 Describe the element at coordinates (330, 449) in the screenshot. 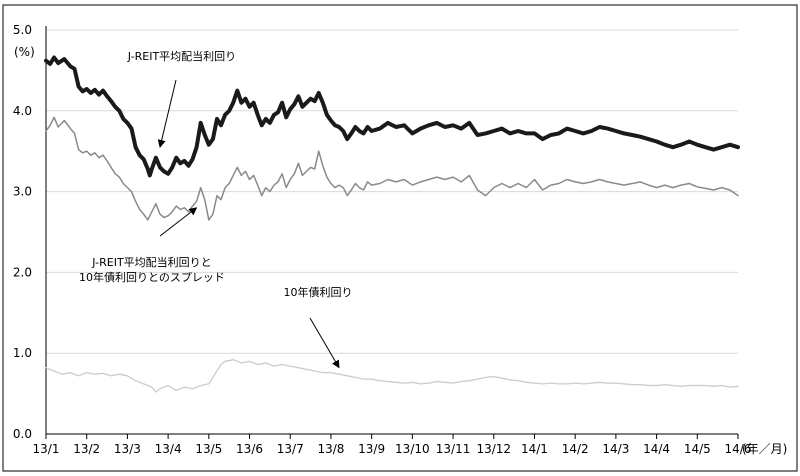

I see `x-tick-label: 13/8` at that location.